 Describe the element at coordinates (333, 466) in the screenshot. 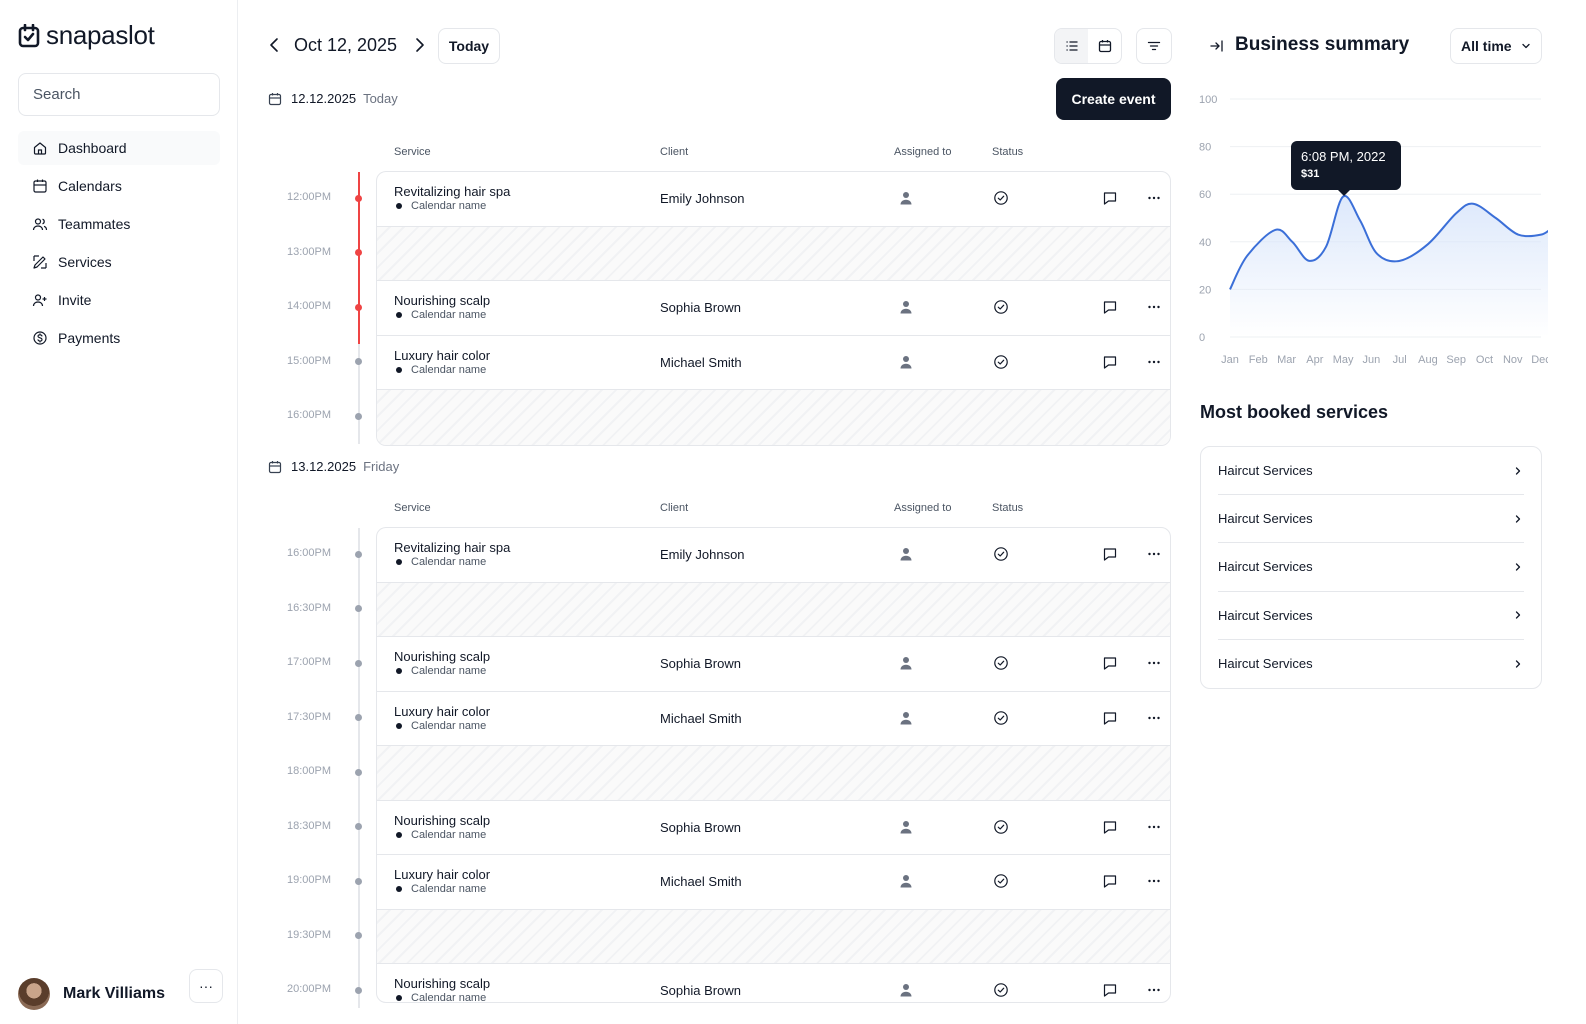

I see `day-header: 13.12.2025 Friday` at that location.